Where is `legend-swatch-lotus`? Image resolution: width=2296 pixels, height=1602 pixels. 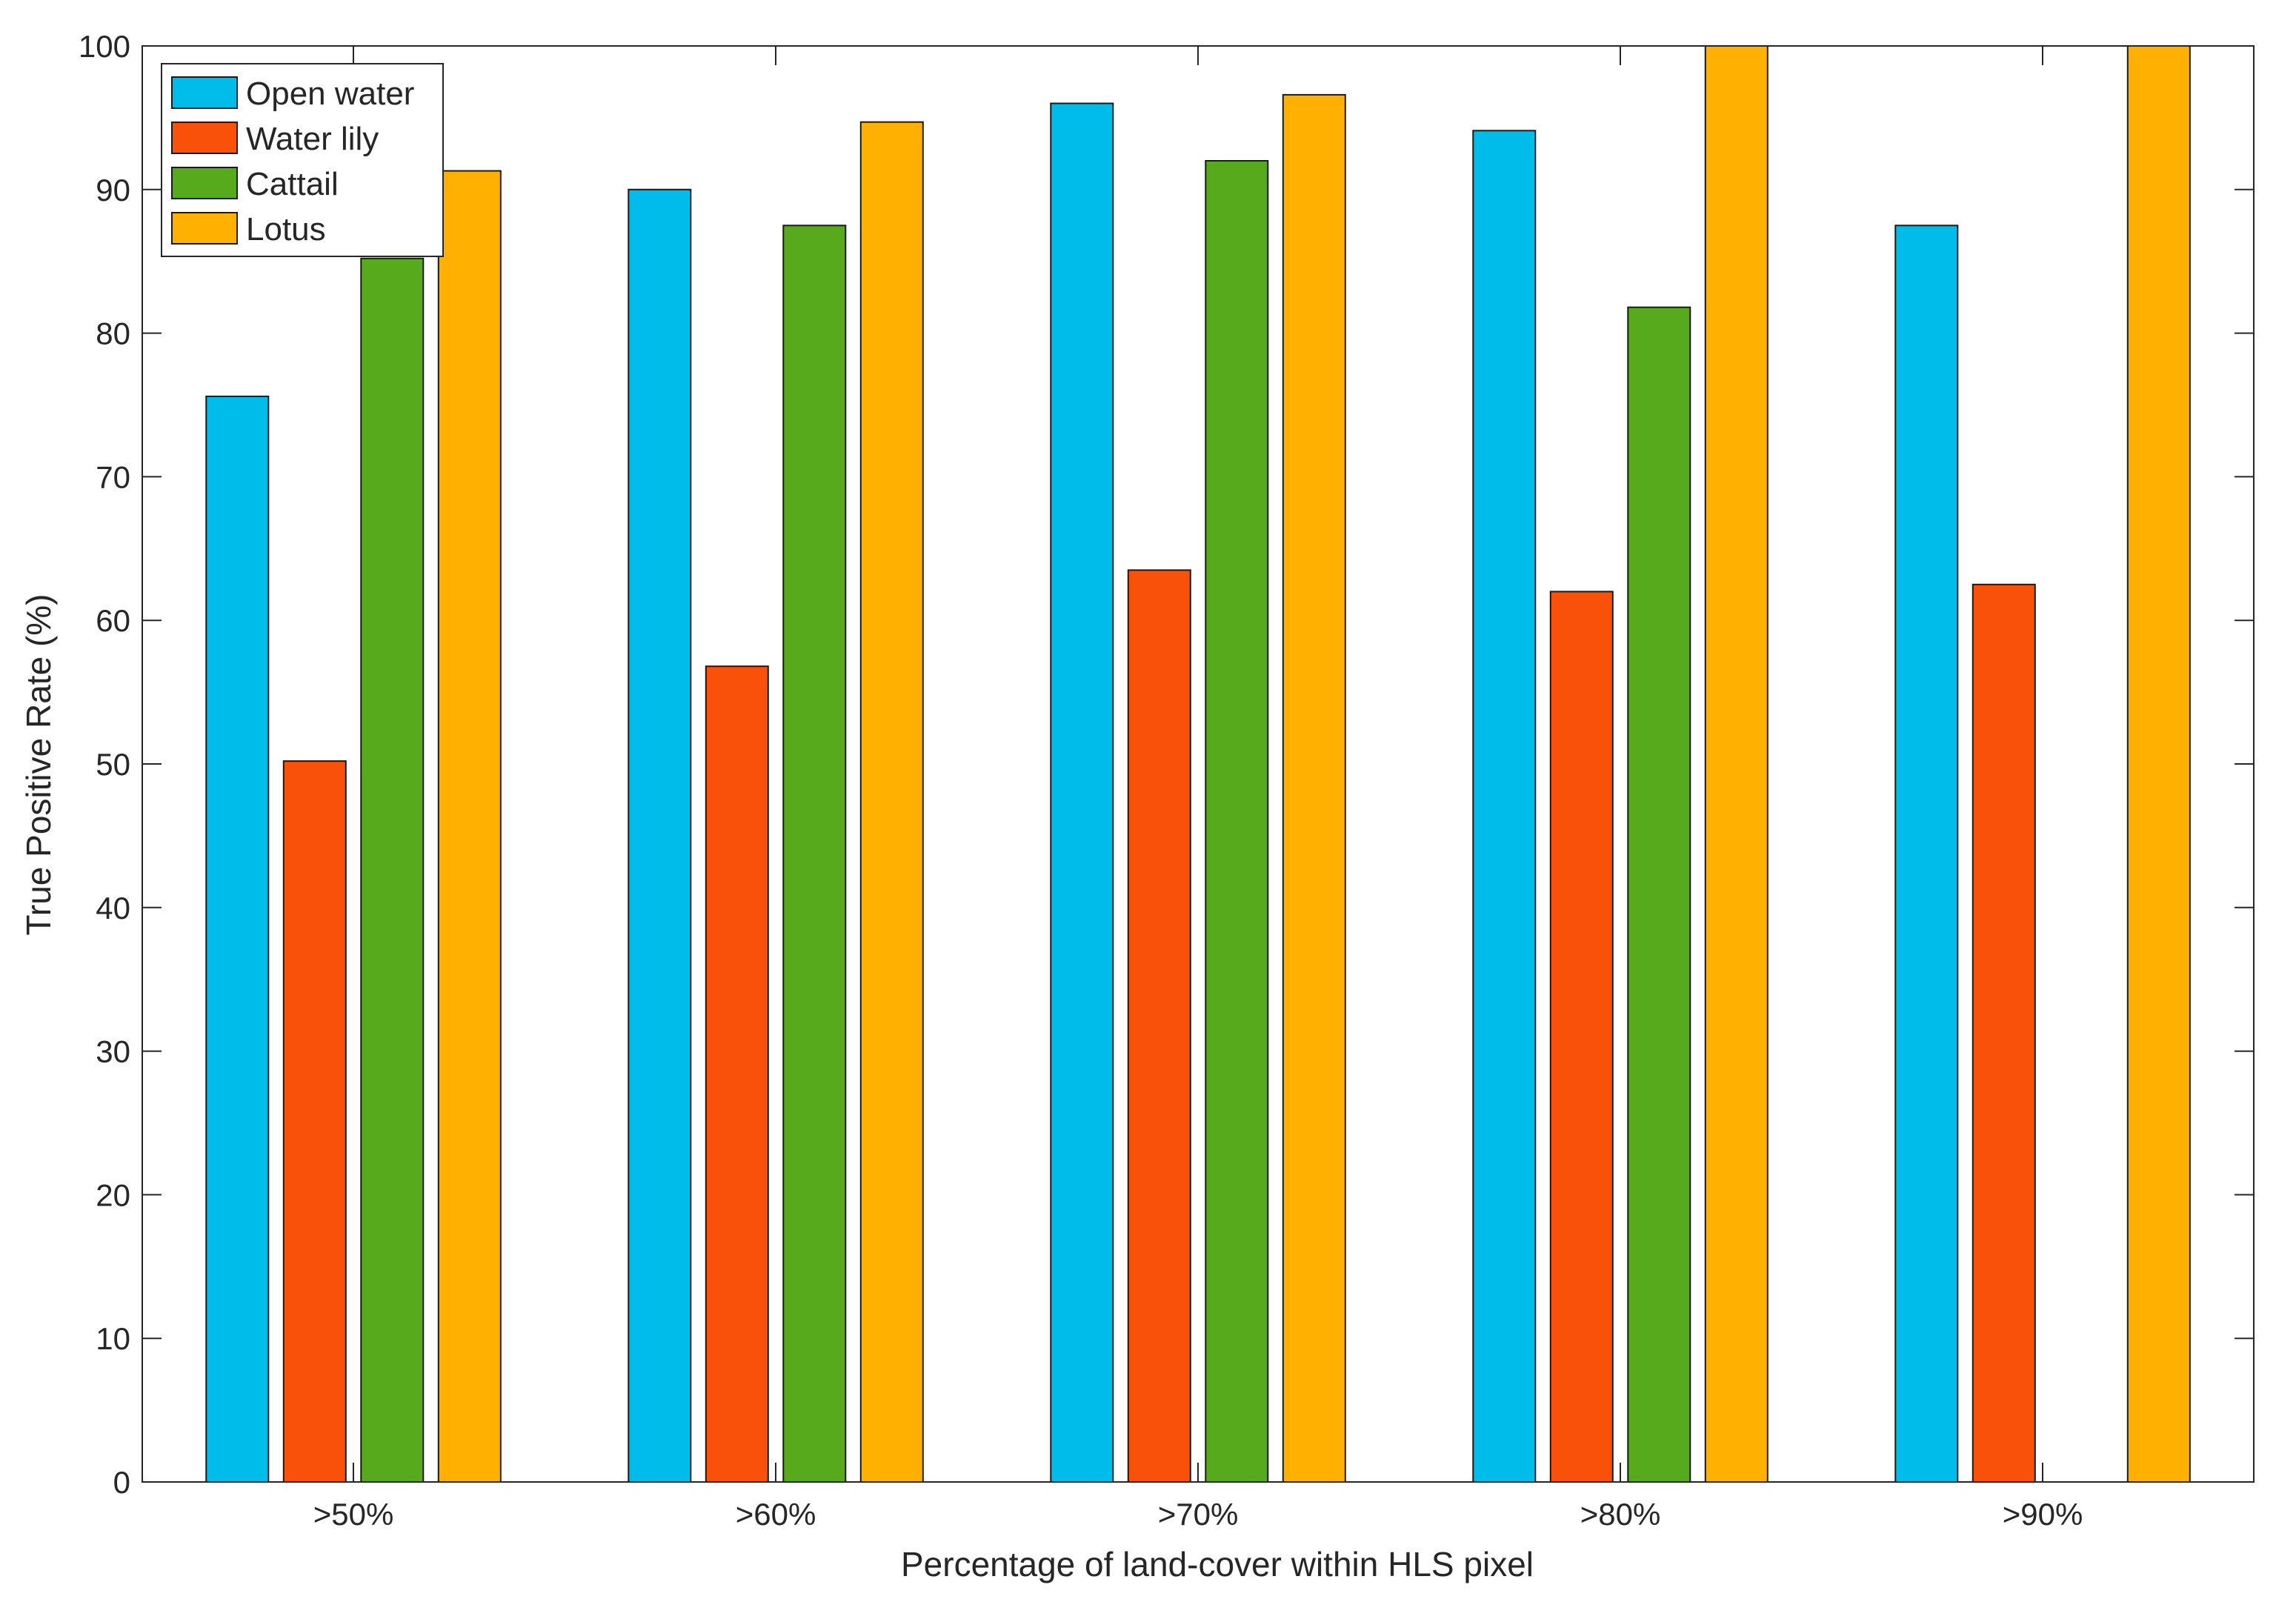 legend-swatch-lotus is located at coordinates (204, 228).